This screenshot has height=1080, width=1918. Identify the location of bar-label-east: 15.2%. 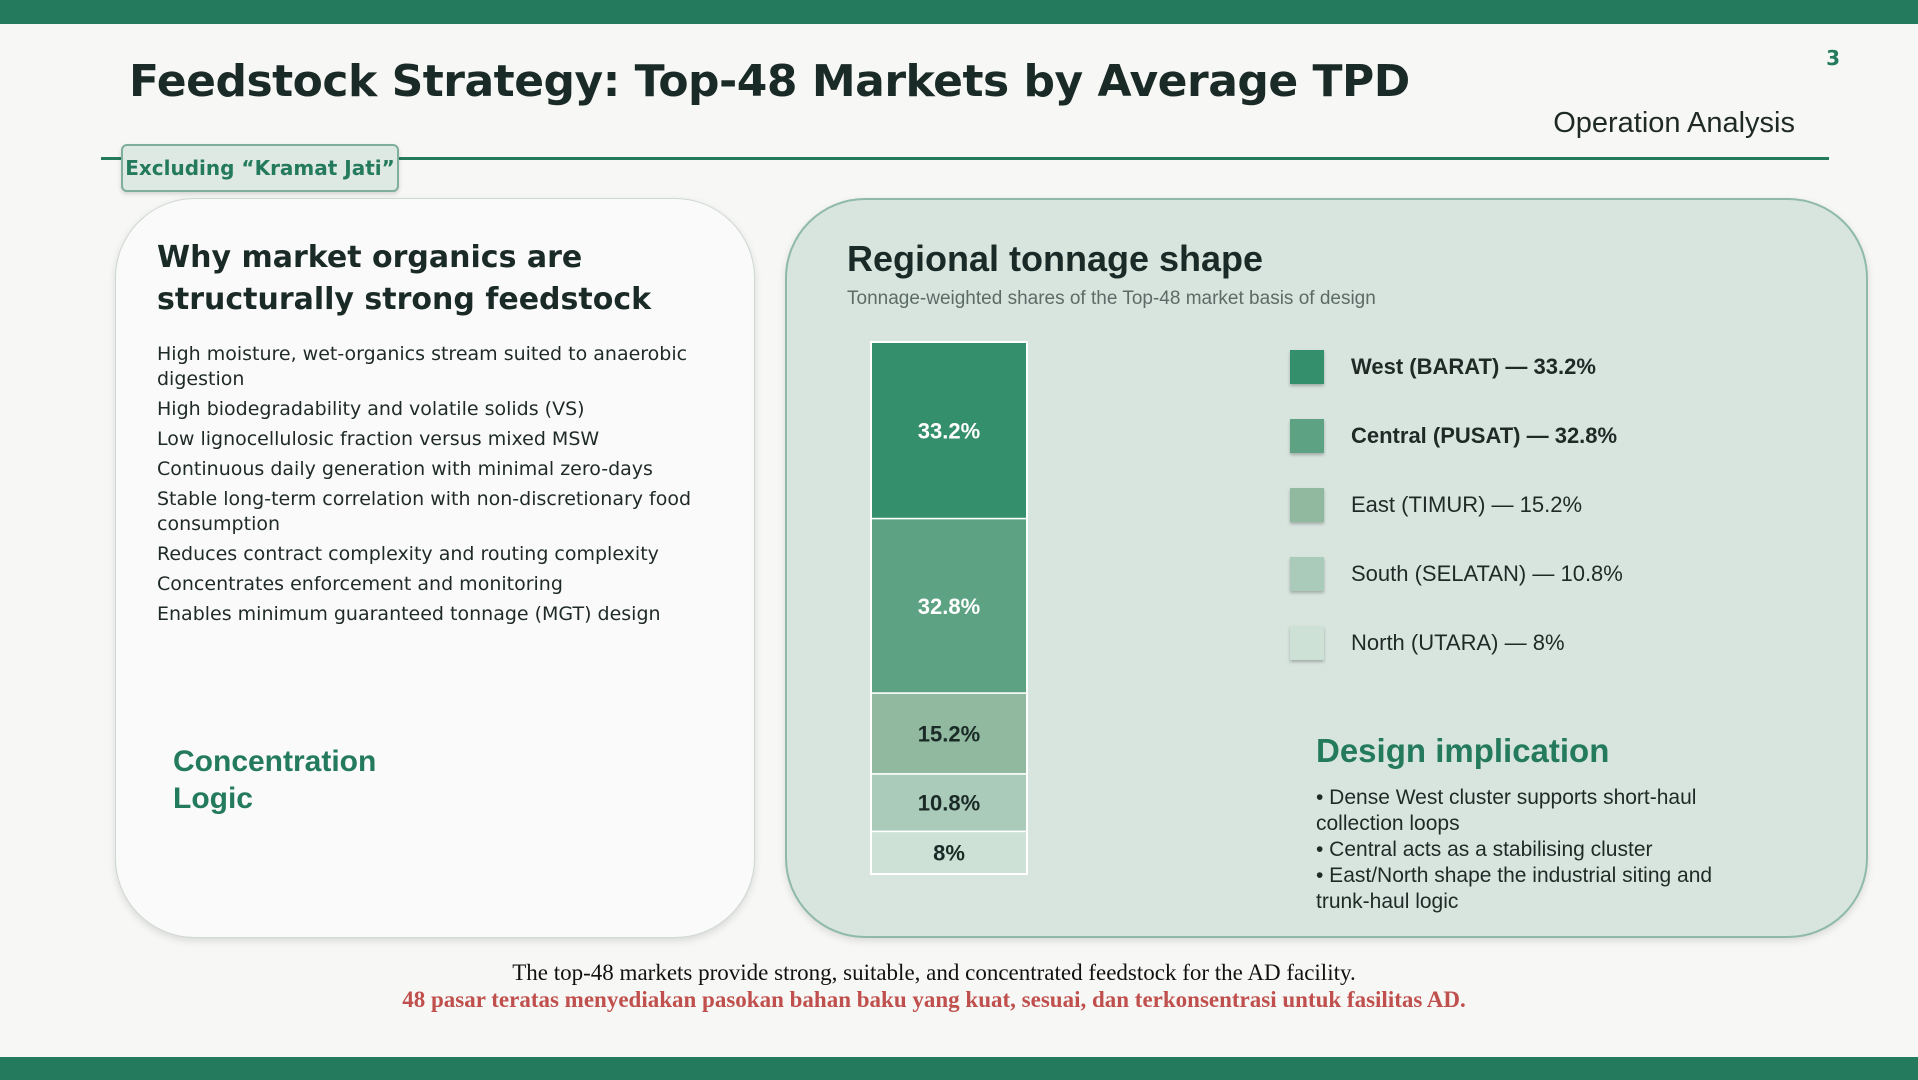
(949, 734).